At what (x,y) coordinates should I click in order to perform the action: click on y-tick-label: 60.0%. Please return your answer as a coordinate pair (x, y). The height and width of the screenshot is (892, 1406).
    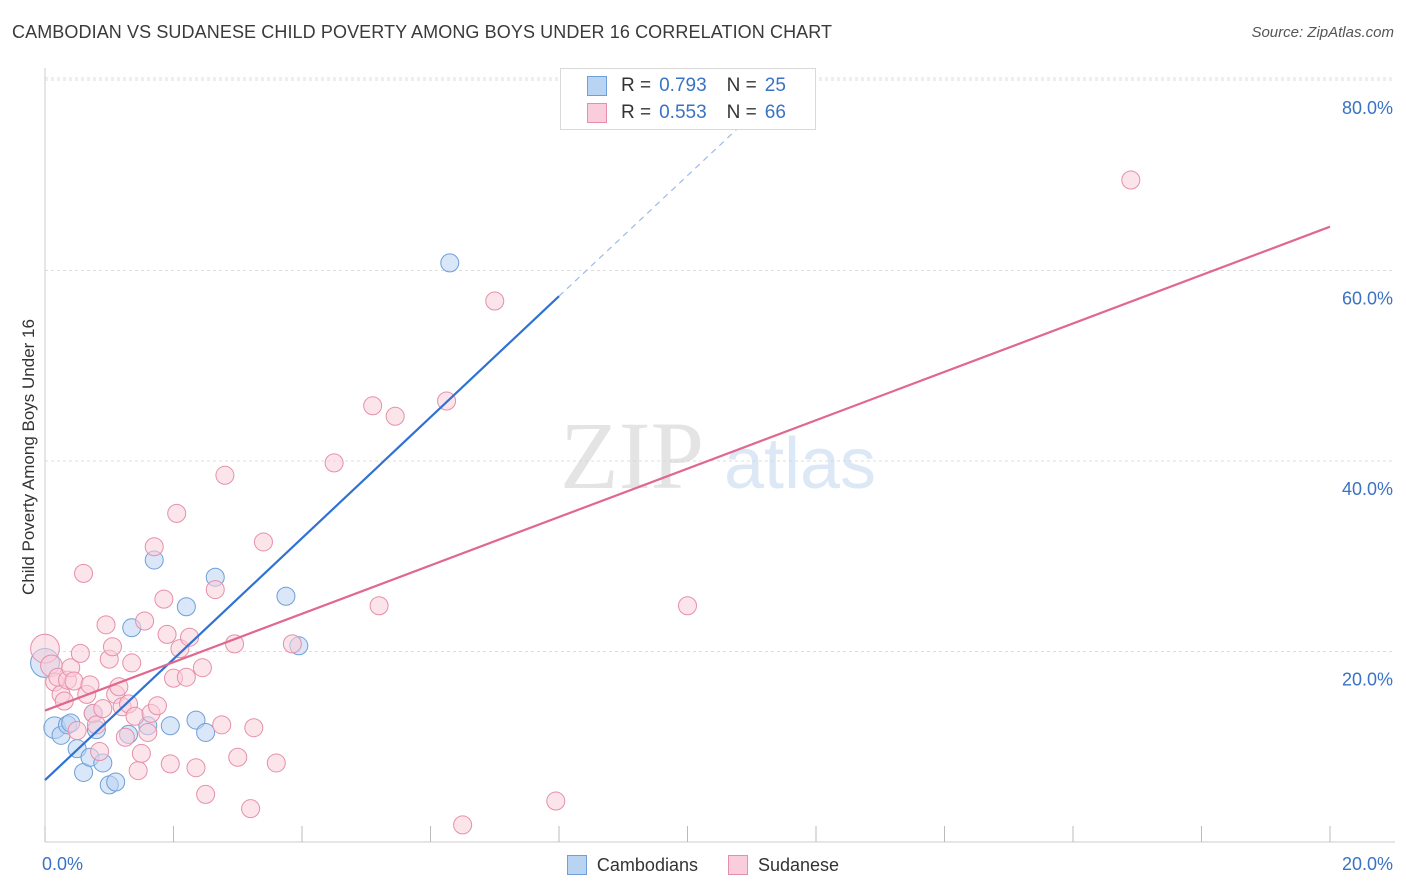
    Looking at the image, I should click on (1367, 299).